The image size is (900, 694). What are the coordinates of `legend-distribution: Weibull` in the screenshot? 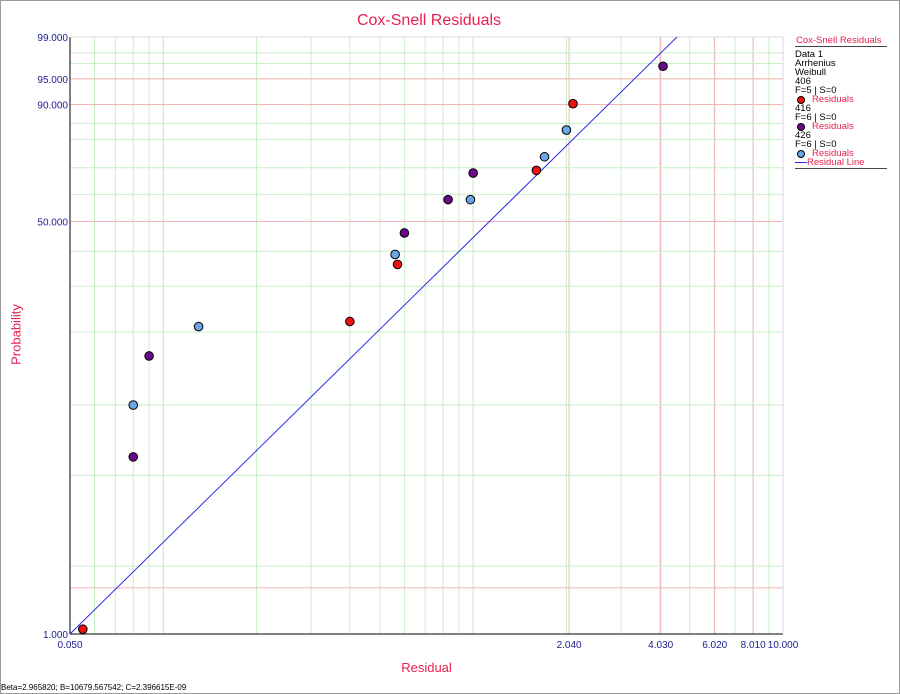 It's located at (810, 72).